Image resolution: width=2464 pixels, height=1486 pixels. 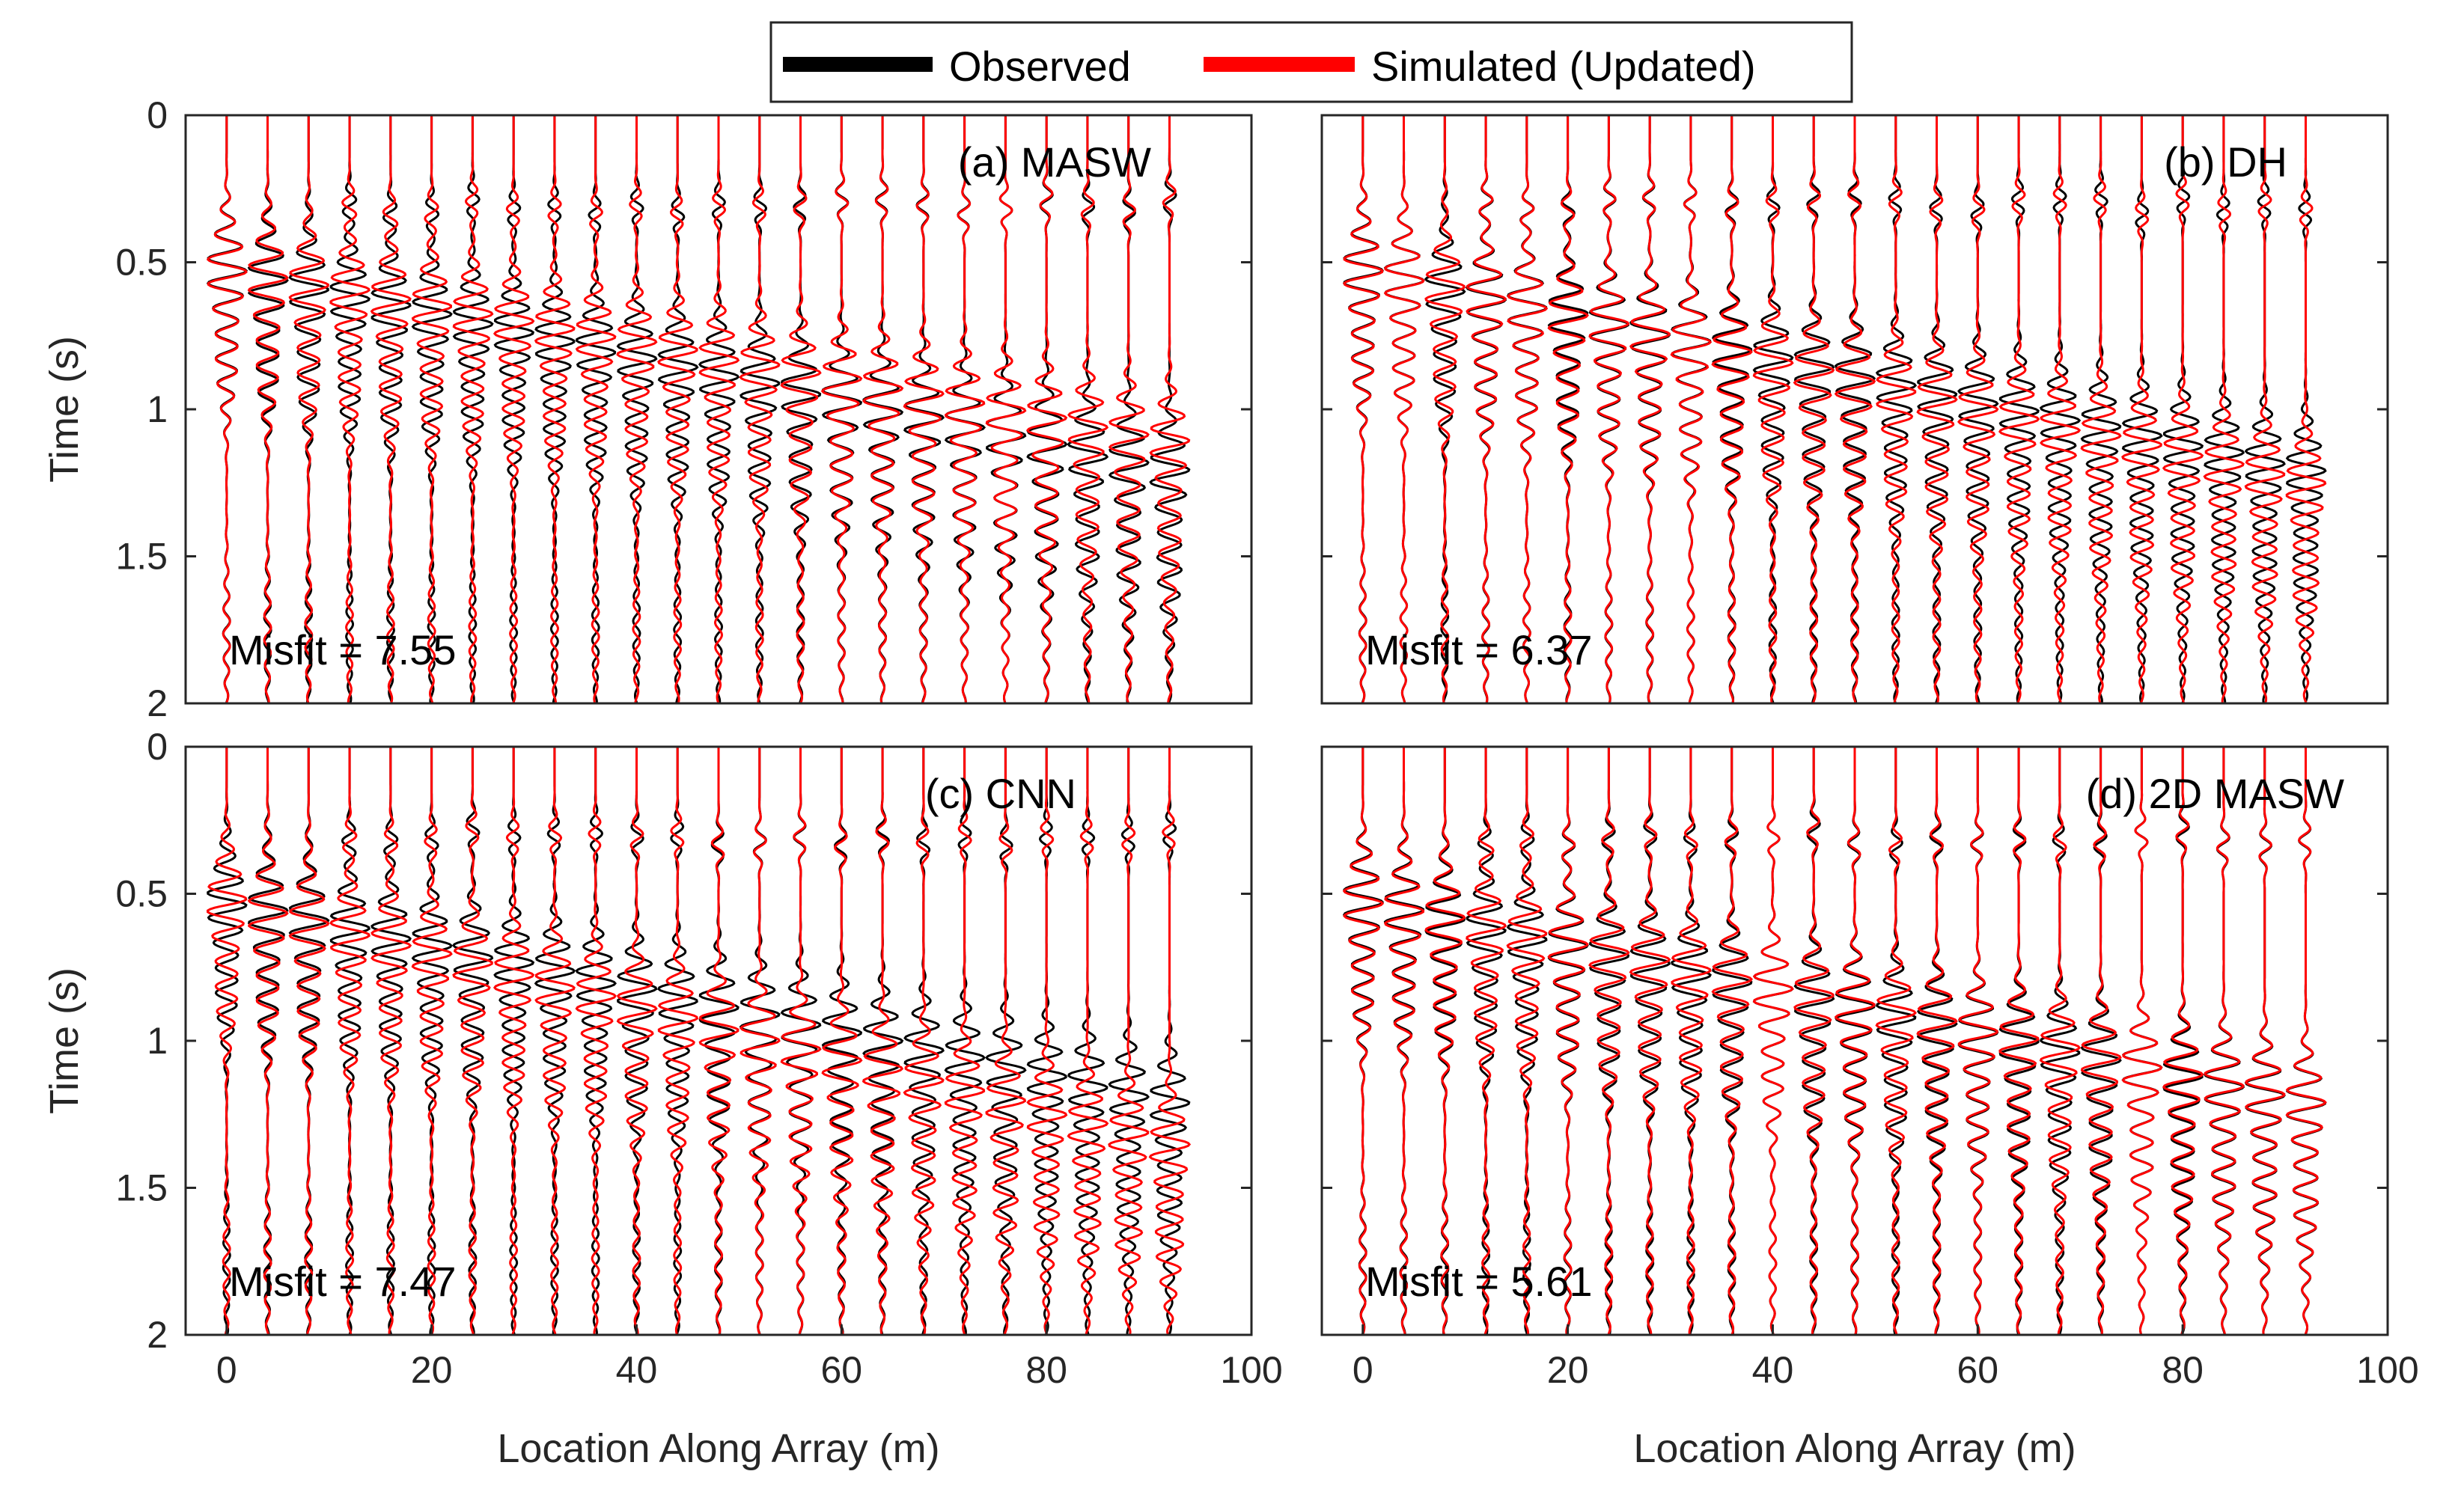 I want to click on trace-simulated-28m, so click(x=514, y=1041).